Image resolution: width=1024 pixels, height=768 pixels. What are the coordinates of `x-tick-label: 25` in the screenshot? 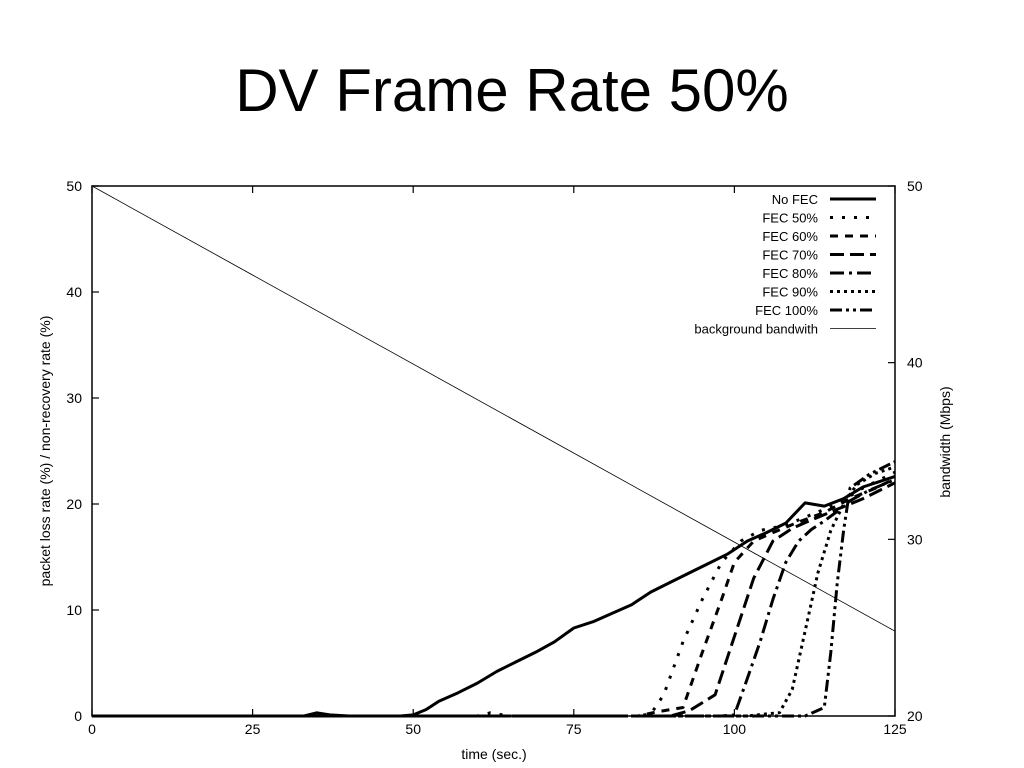 It's located at (253, 729).